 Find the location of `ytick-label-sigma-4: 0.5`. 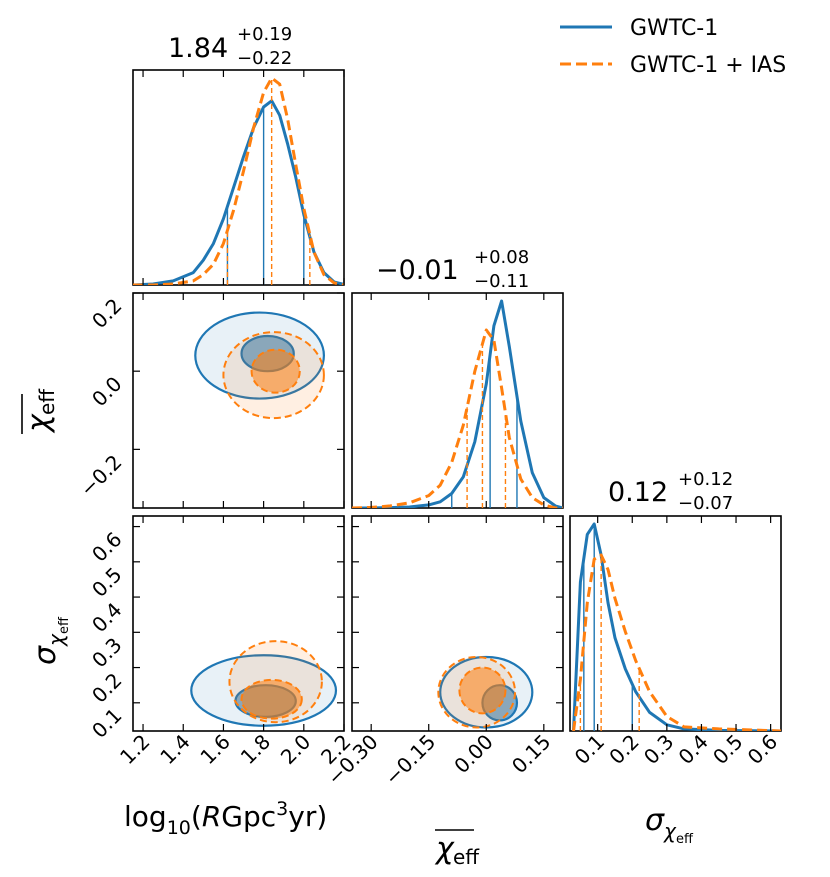

ytick-label-sigma-4: 0.5 is located at coordinates (106, 581).